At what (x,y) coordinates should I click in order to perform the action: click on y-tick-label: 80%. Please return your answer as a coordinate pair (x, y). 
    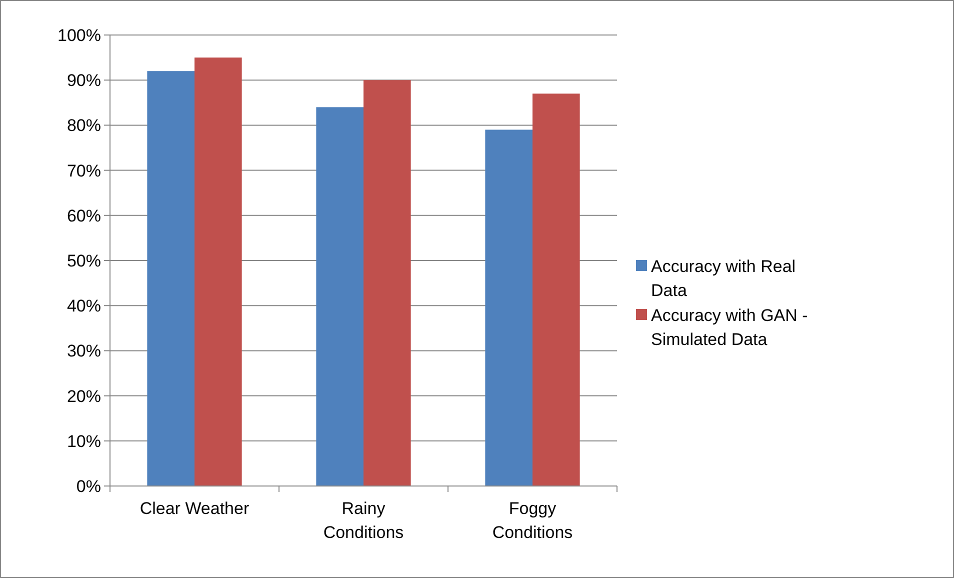
    Looking at the image, I should click on (83, 126).